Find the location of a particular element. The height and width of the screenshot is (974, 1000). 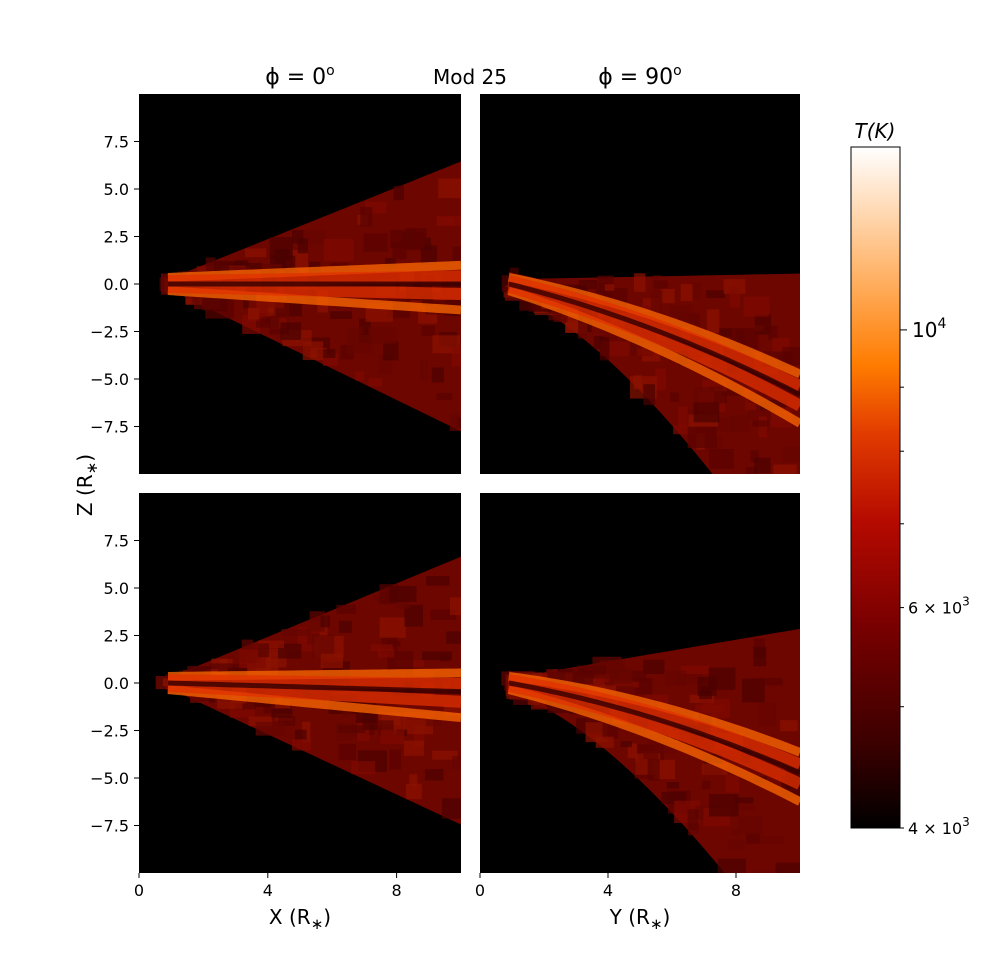

panel-top-right is located at coordinates (640, 284).